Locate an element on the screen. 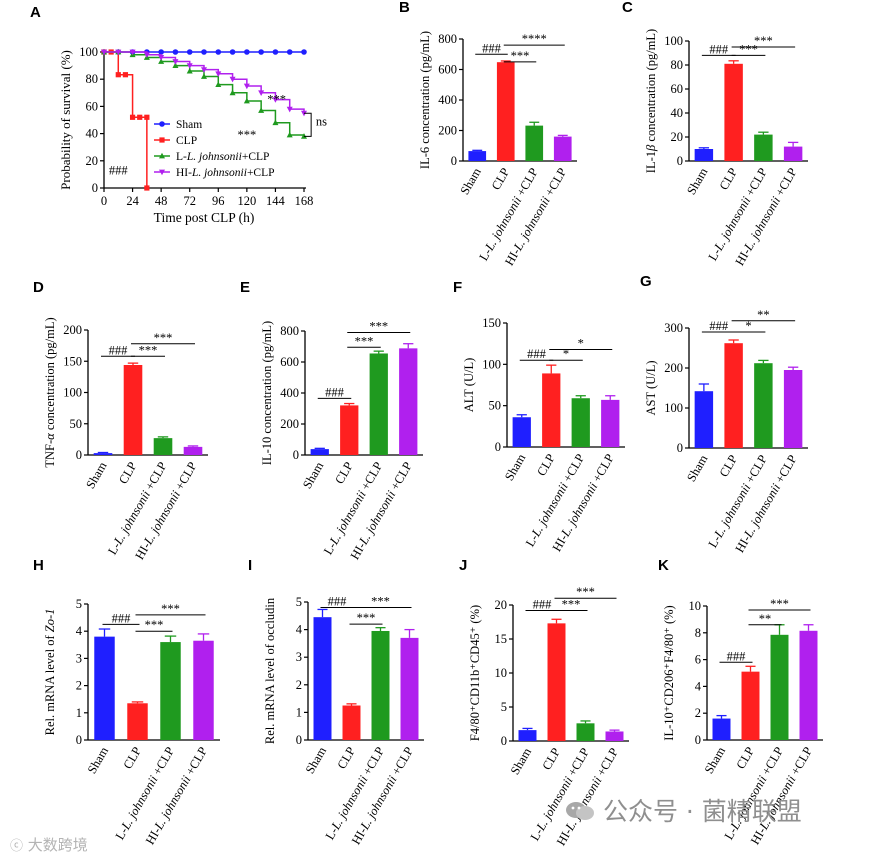 The height and width of the screenshot is (859, 892). y-axis-label: TNF-α concentration (pg/mL) is located at coordinates (50, 392).